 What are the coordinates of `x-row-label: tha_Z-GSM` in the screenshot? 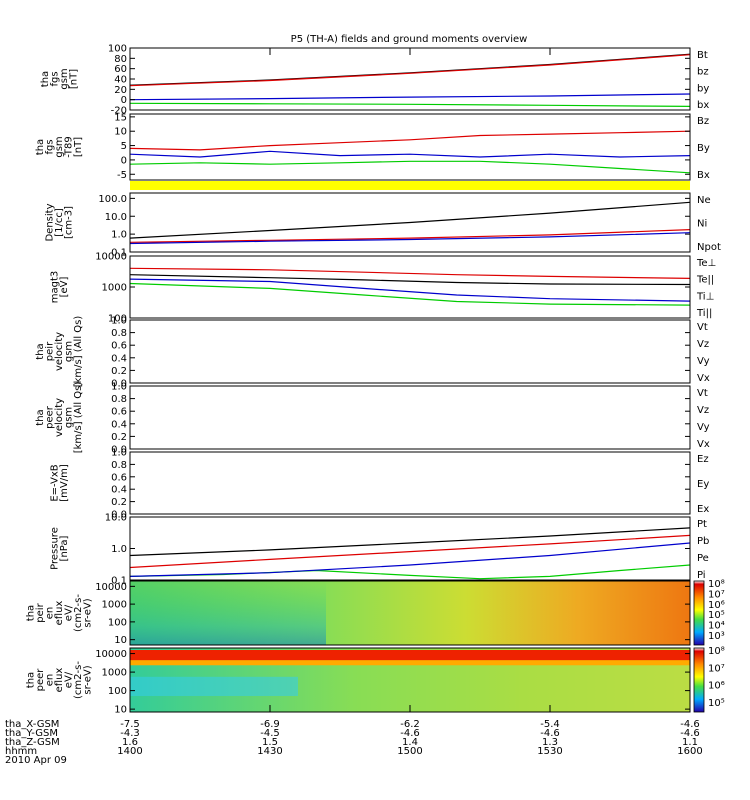 It's located at (32, 742).